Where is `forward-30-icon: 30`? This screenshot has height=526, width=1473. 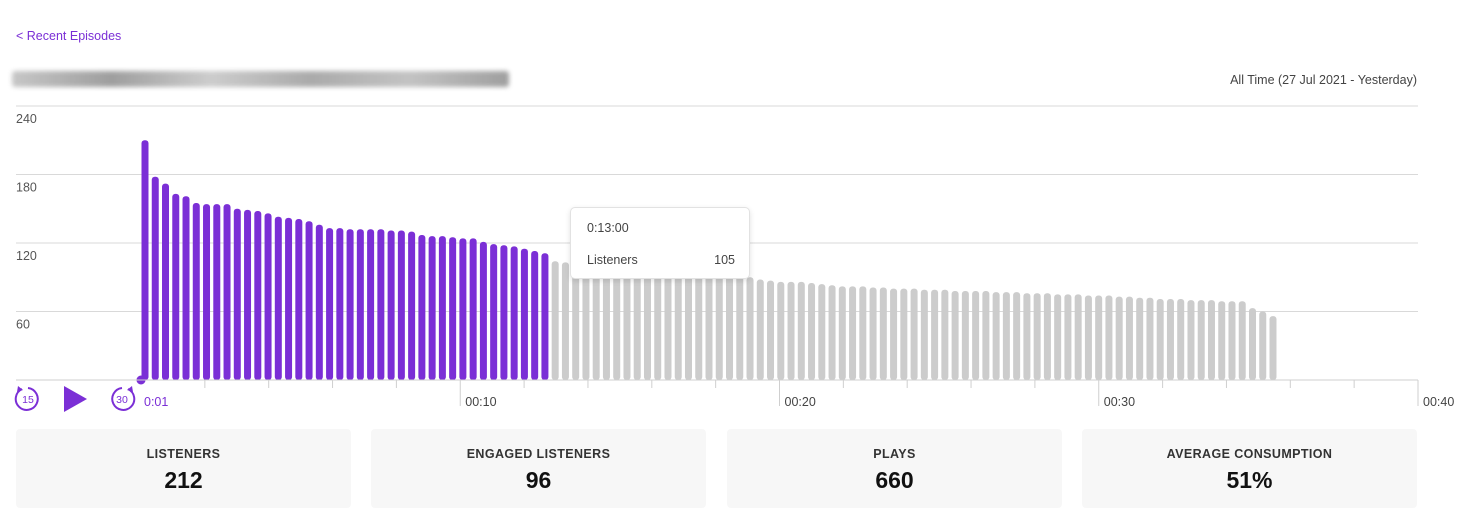 forward-30-icon: 30 is located at coordinates (122, 399).